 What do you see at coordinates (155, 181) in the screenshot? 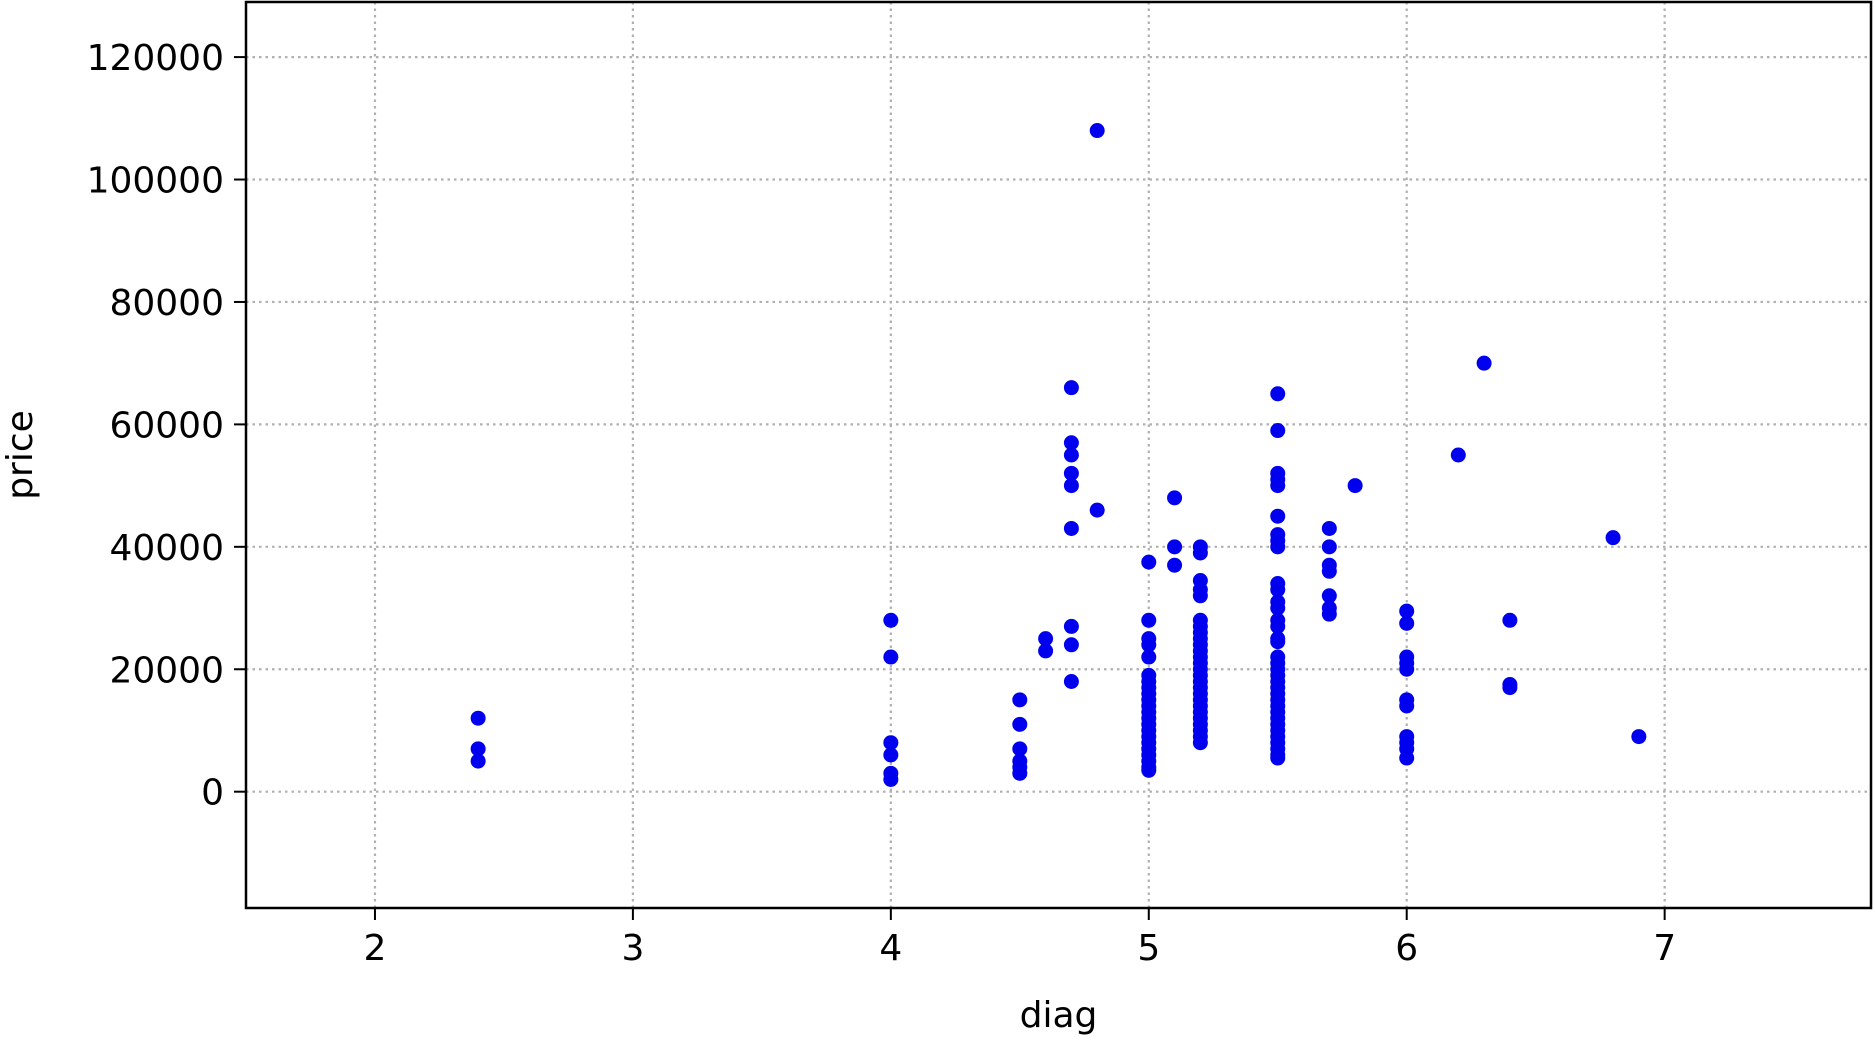
I see `y-tick-label: 100000` at bounding box center [155, 181].